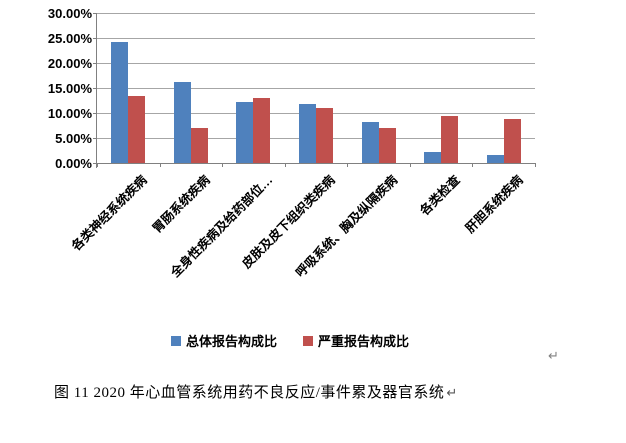 This screenshot has height=443, width=626. Describe the element at coordinates (249, 393) in the screenshot. I see `figure-caption-text: 图 11 2020 年心血管系统用药不良反应/事件累及器官系统` at that location.